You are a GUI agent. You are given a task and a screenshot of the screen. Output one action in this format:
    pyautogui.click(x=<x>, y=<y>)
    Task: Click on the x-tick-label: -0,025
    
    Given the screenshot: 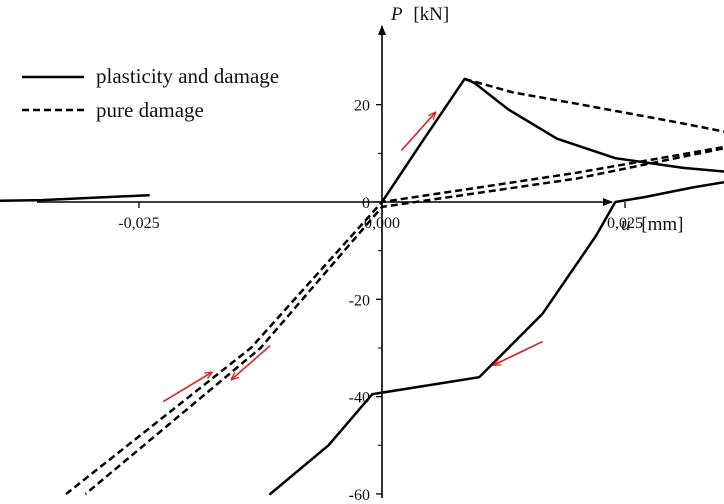 What is the action you would take?
    pyautogui.click(x=138, y=223)
    